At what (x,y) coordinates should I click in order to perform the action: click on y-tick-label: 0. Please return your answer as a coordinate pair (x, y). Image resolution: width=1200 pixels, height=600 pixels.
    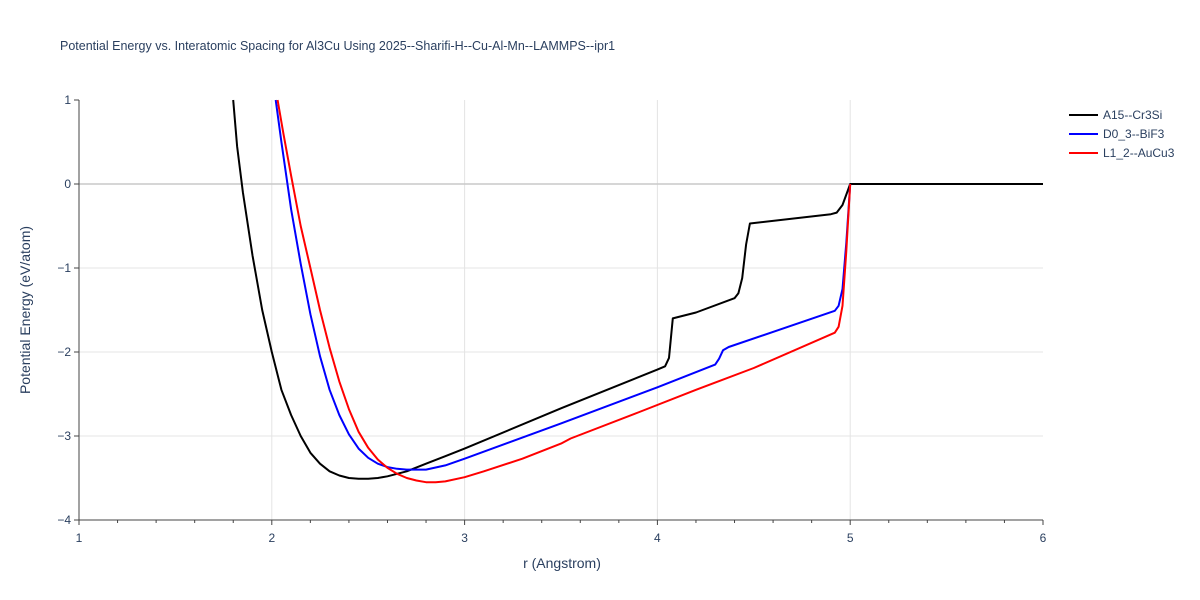
    Looking at the image, I should click on (67, 184).